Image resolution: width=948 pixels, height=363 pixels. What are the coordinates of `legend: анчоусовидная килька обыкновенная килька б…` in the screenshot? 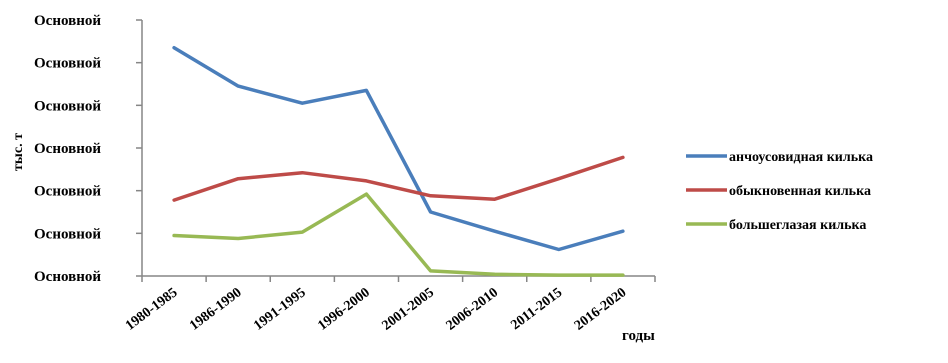 It's located at (779, 191).